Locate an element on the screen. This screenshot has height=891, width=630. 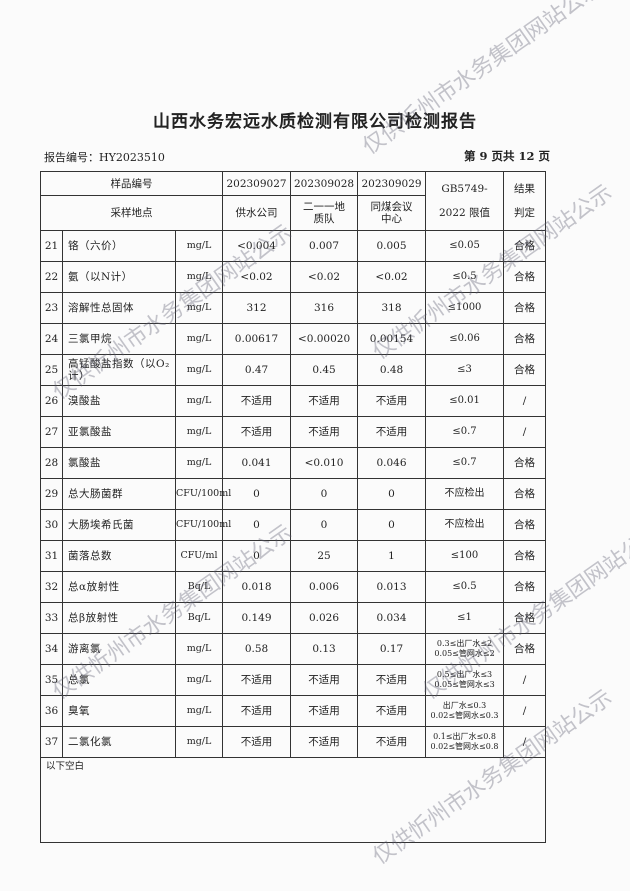
item-value: 312 is located at coordinates (257, 308).